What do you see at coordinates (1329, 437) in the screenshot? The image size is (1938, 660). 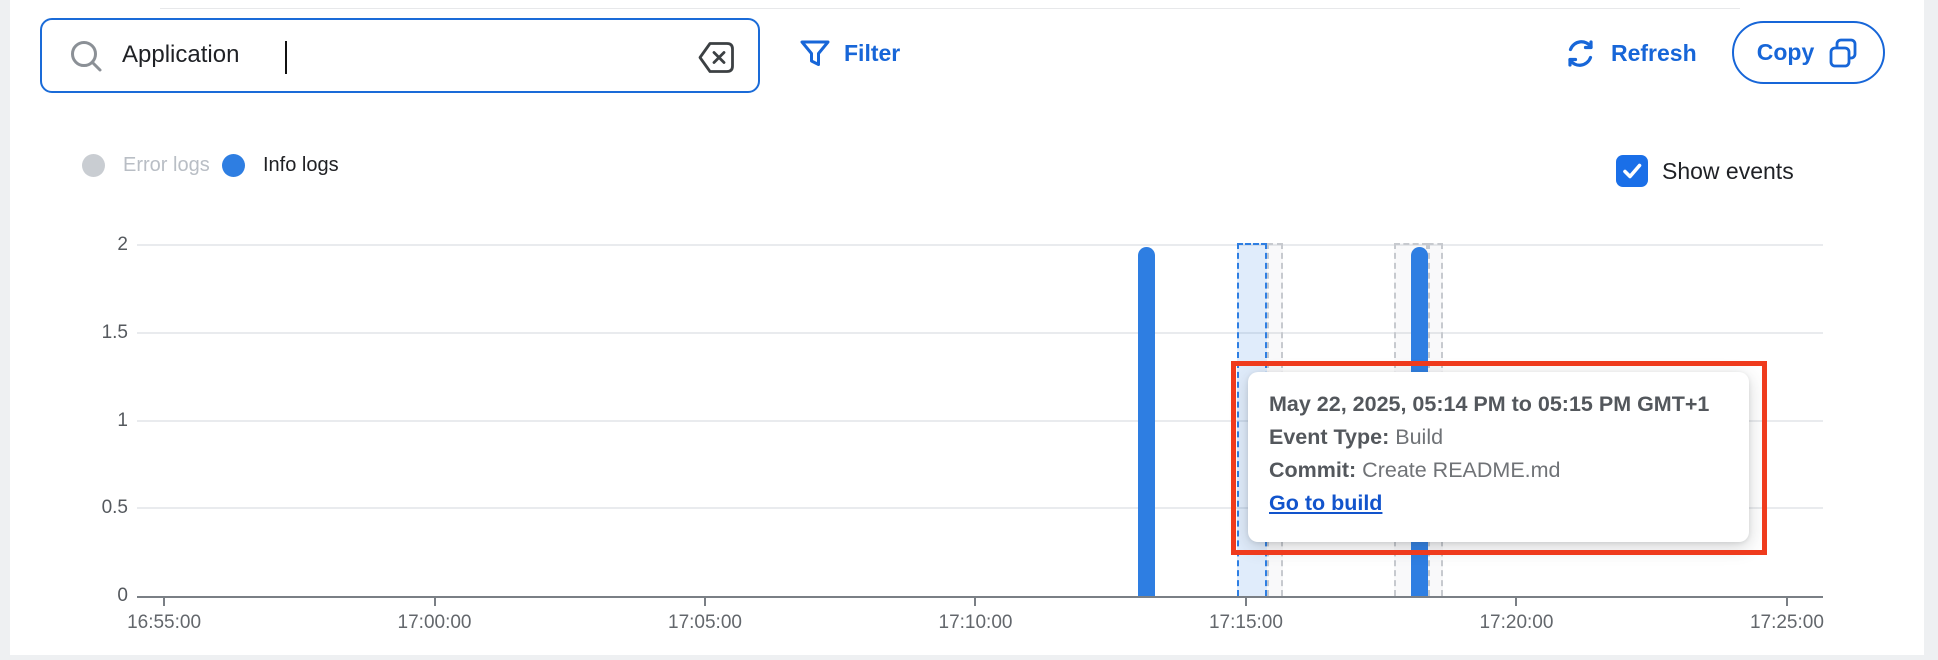 I see `tooltip-event-type-label: Event Type:` at bounding box center [1329, 437].